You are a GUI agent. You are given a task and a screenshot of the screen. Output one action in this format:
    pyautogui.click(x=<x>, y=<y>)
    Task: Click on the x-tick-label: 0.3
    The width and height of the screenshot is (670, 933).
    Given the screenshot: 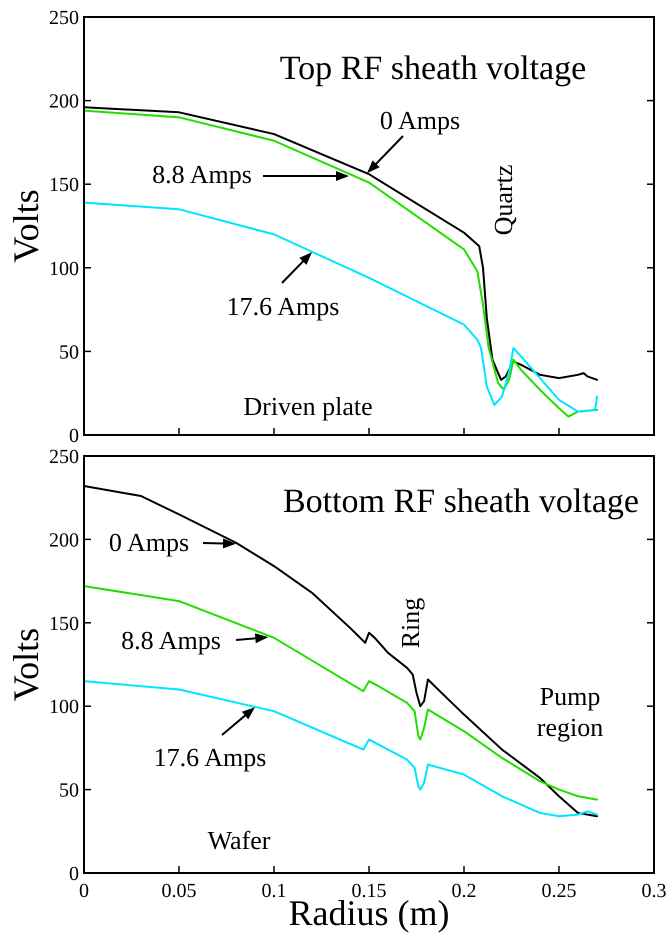 What is the action you would take?
    pyautogui.click(x=654, y=891)
    